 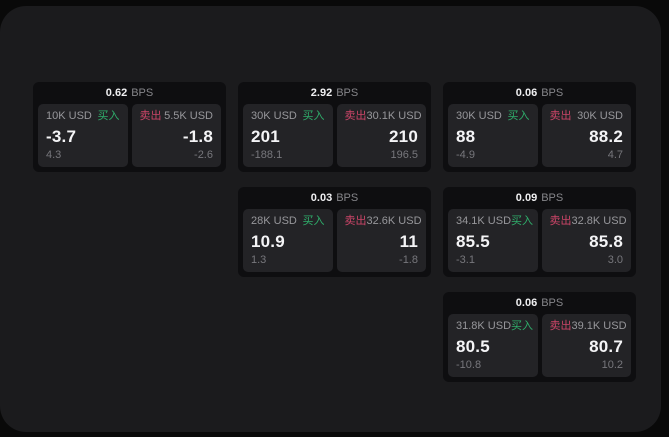 I want to click on sell-change: 3.0, so click(x=615, y=260).